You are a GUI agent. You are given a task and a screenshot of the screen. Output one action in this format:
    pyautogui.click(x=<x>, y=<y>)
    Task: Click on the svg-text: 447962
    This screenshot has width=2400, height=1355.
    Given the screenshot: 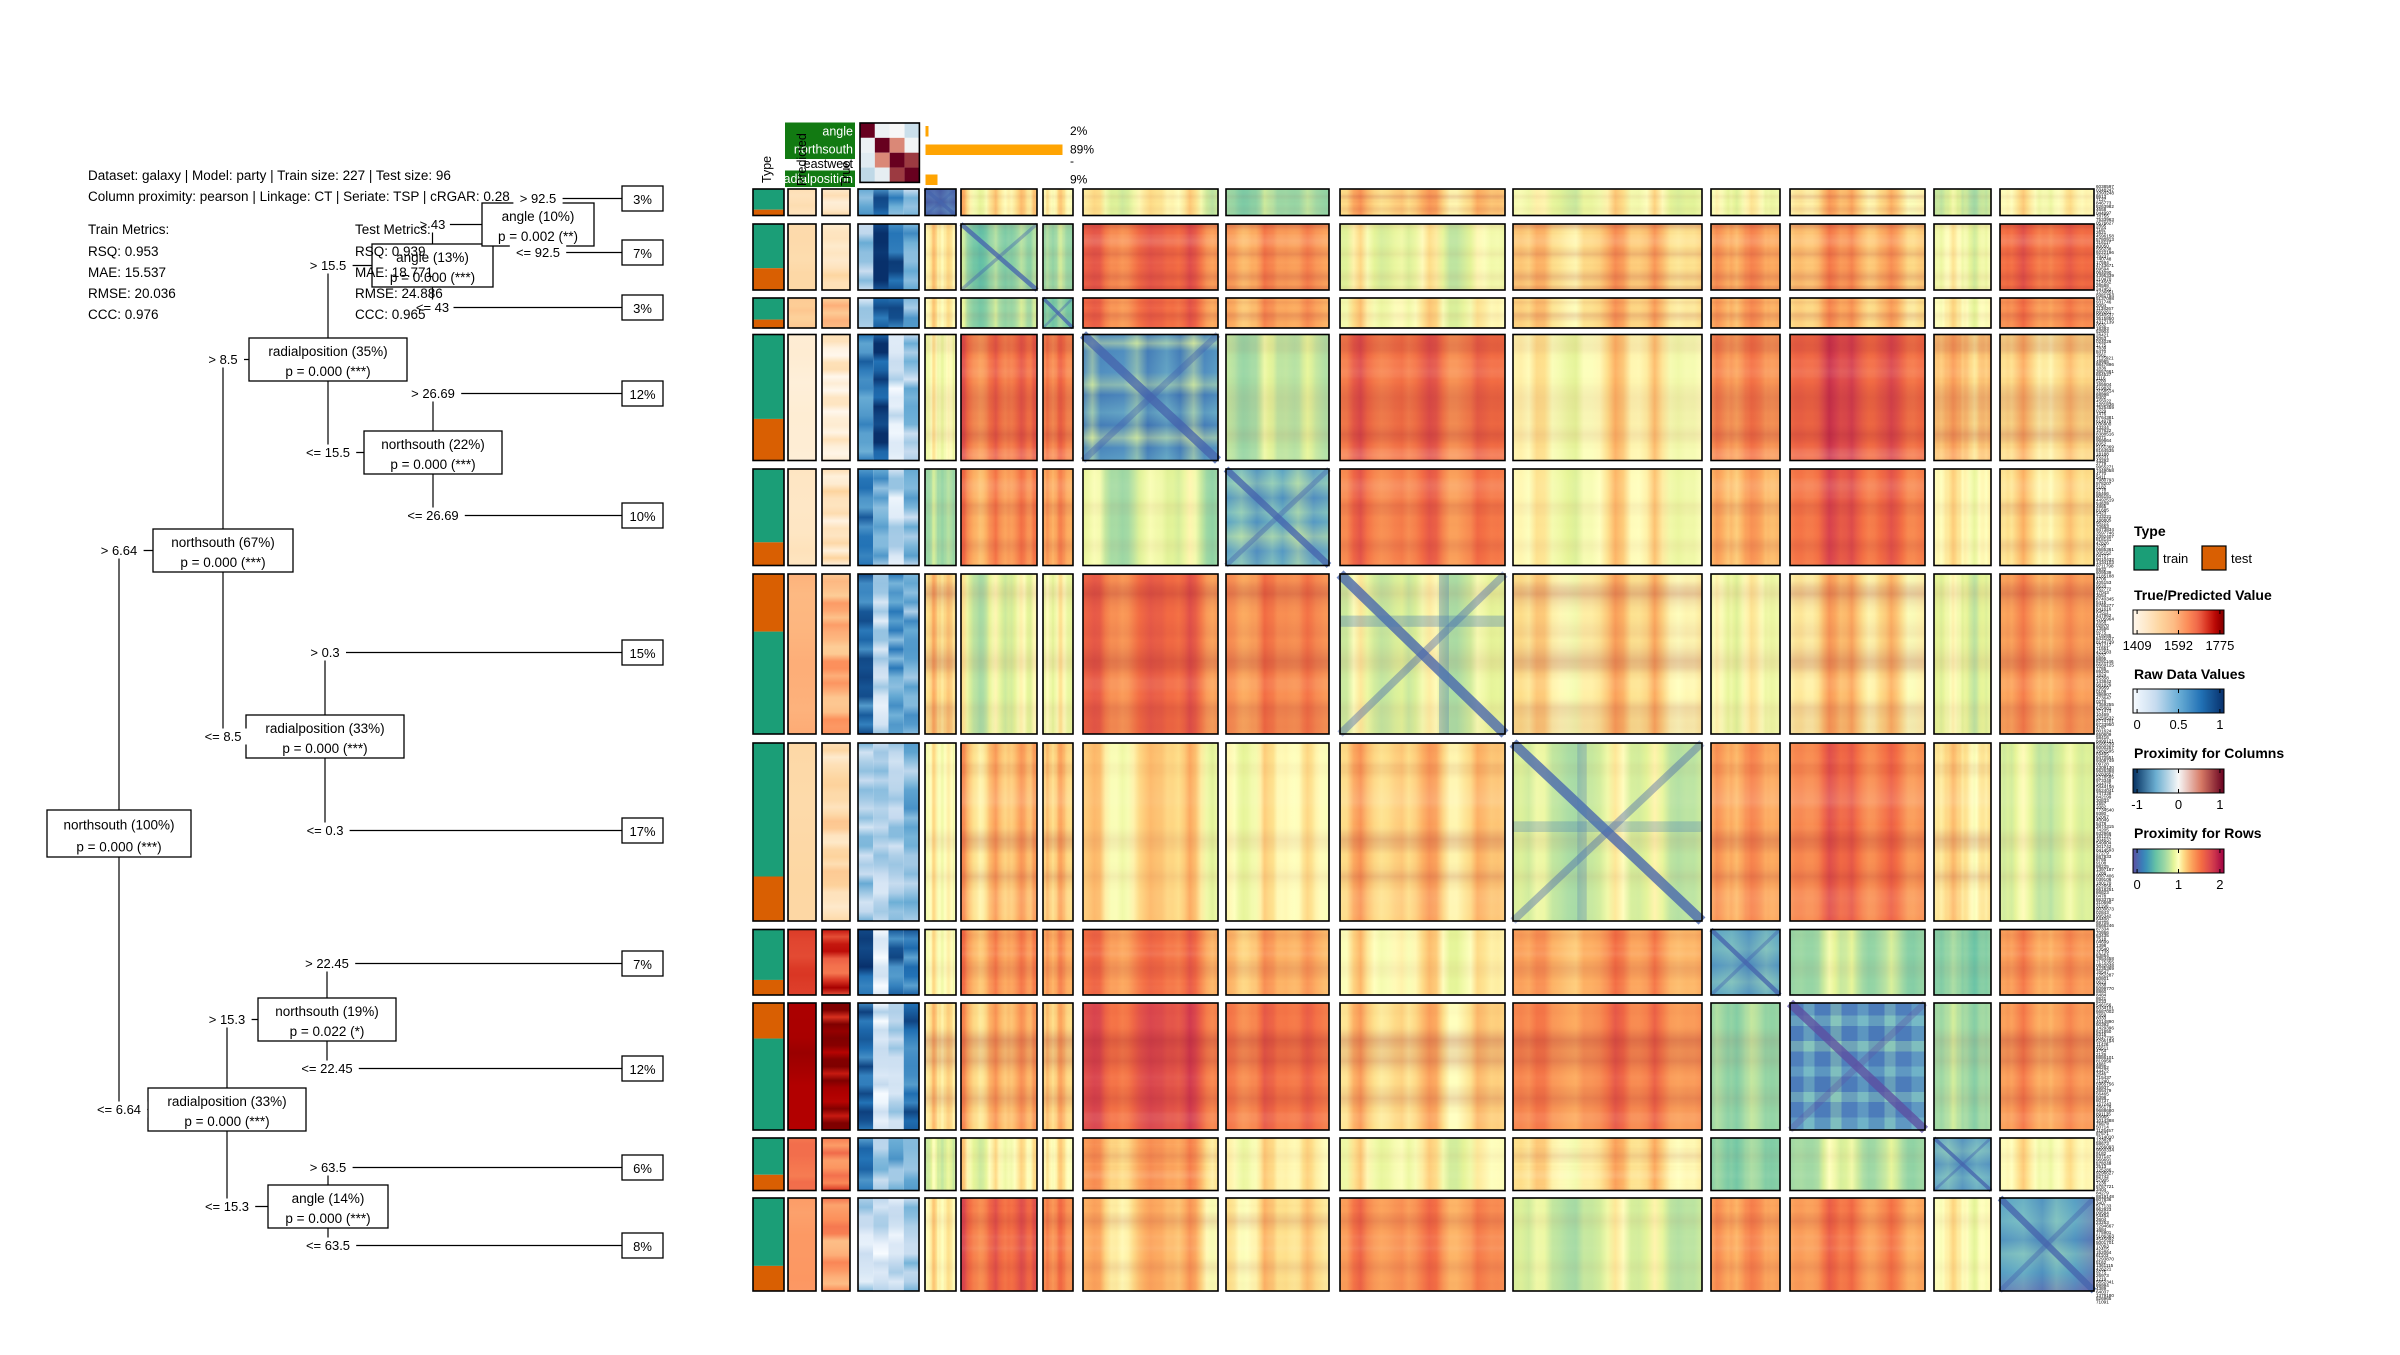 What is the action you would take?
    pyautogui.click(x=2104, y=615)
    